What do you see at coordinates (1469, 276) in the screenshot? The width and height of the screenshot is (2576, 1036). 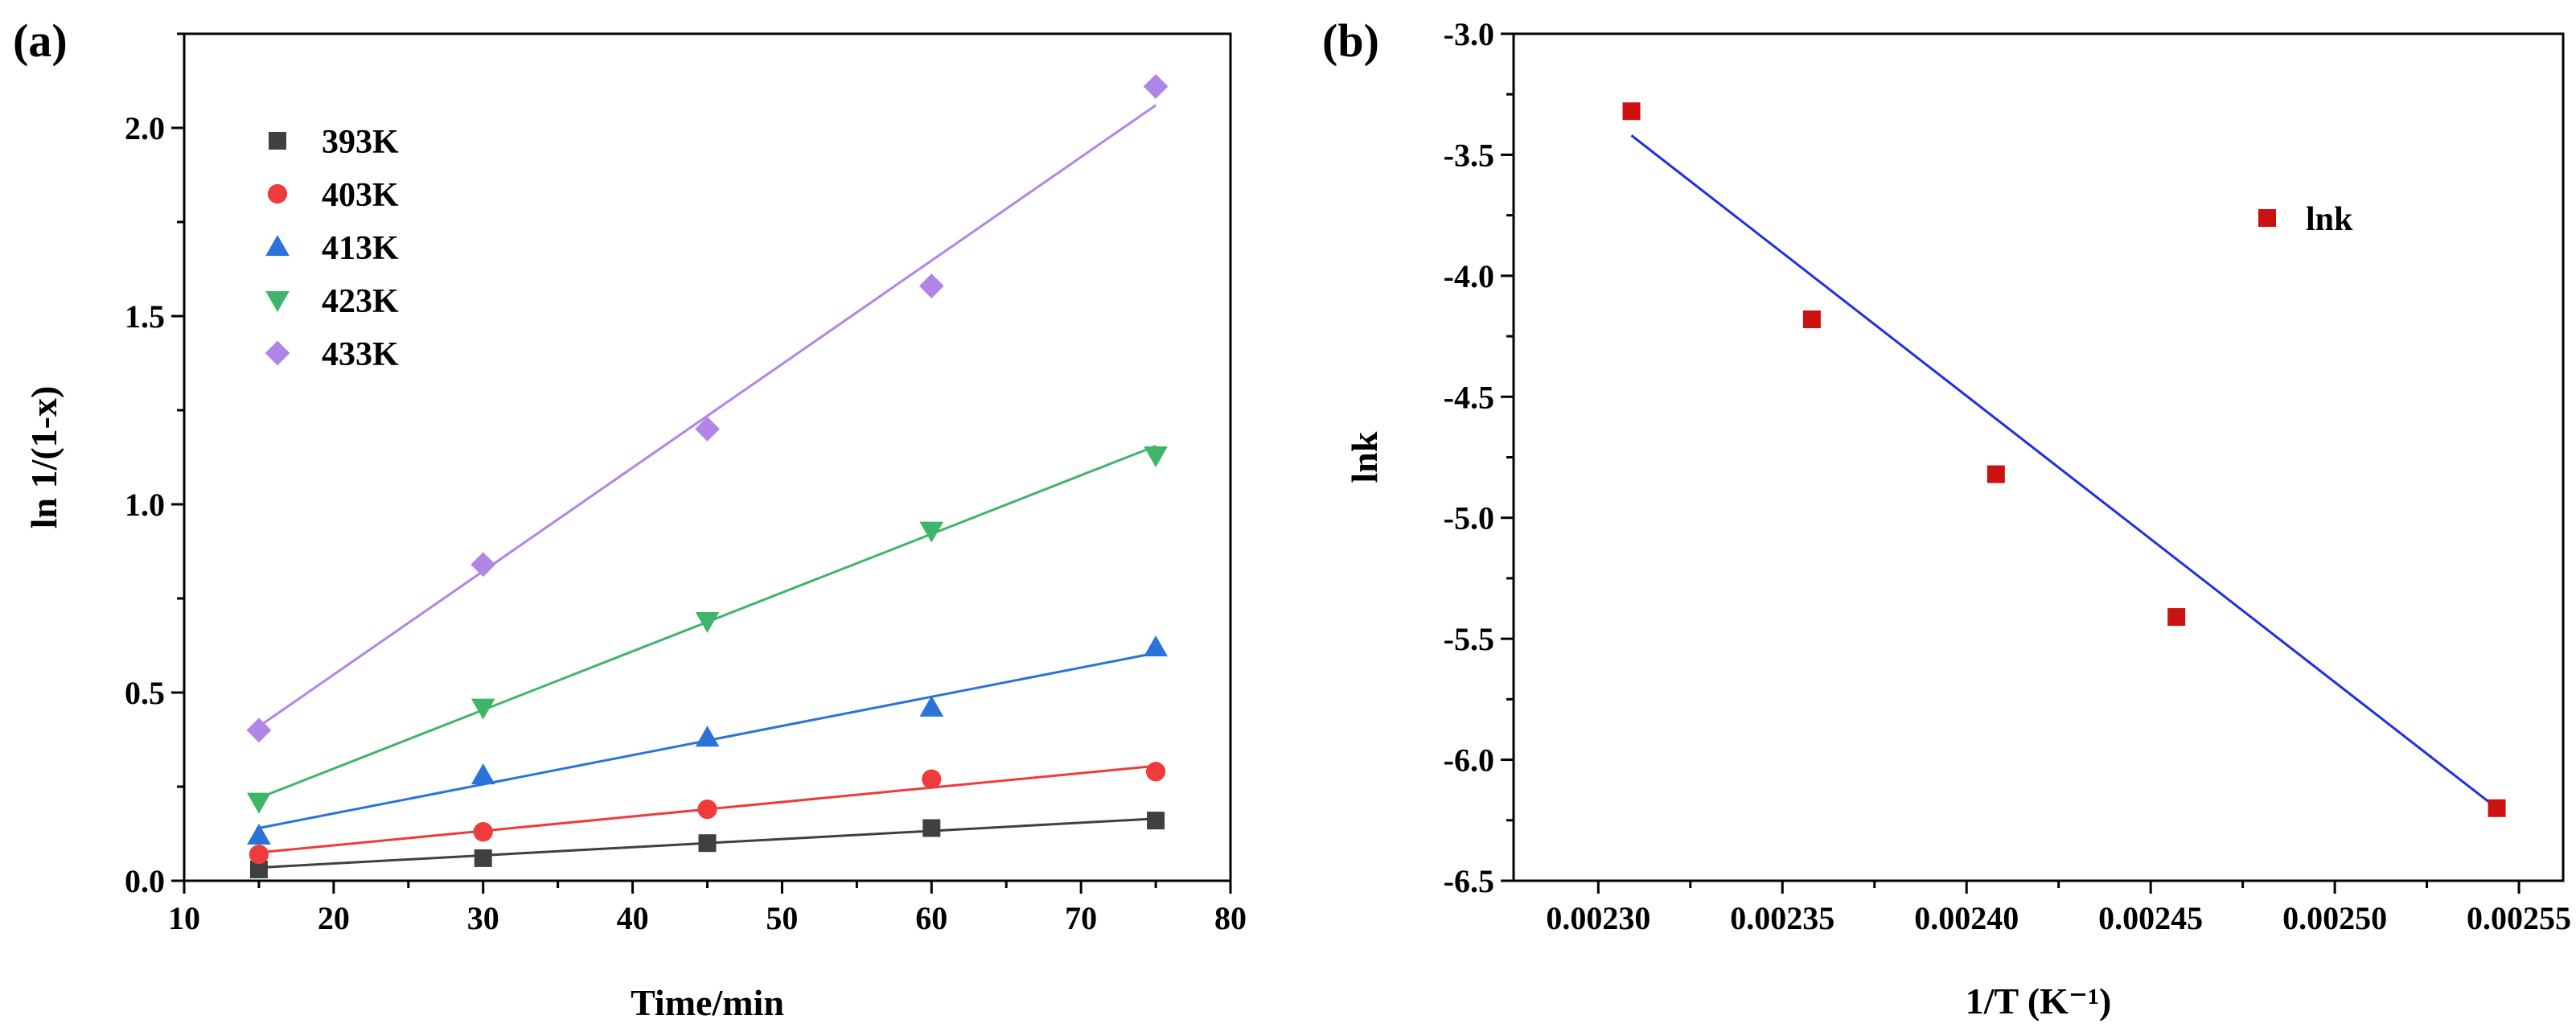 I see `b-y-tick-label: -4.0` at bounding box center [1469, 276].